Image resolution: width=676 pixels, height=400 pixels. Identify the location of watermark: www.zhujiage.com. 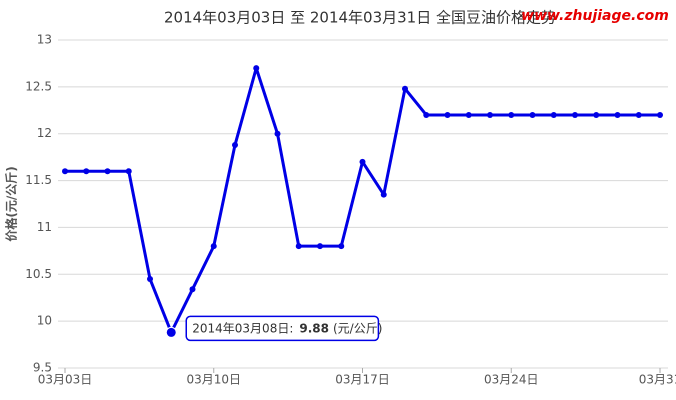
(595, 16).